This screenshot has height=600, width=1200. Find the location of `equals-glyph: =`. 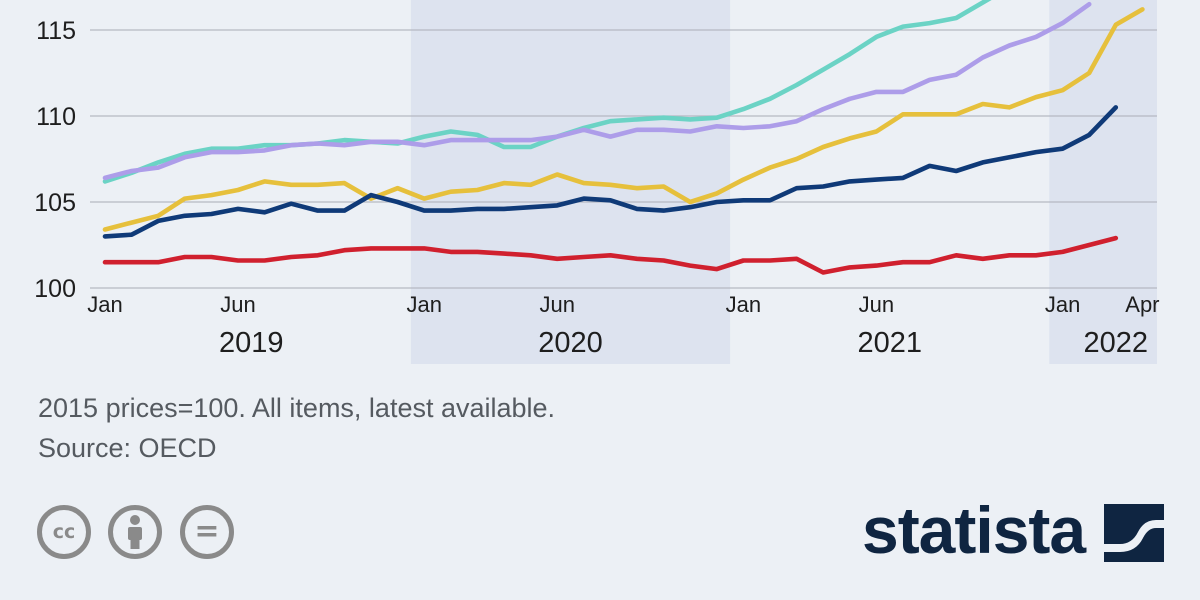

equals-glyph: = is located at coordinates (207, 531).